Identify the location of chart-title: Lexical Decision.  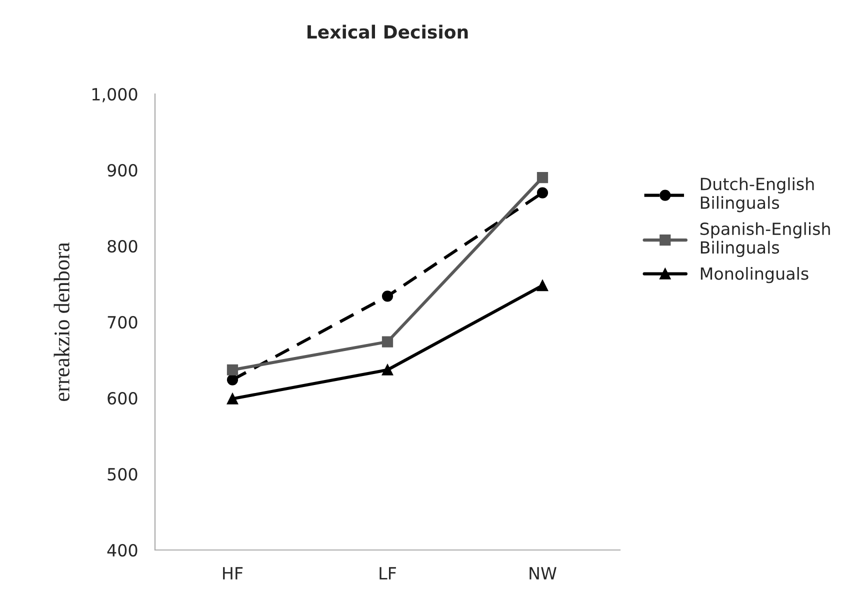
(388, 31).